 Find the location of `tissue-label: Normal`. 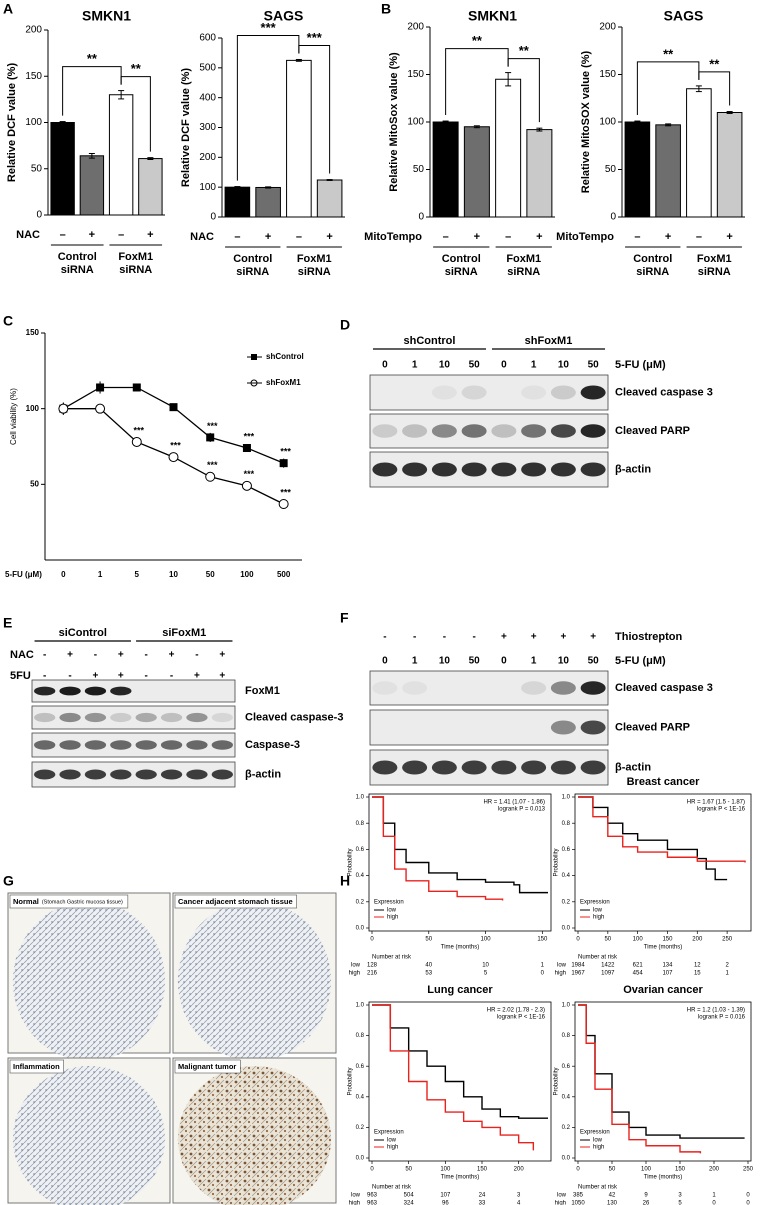

tissue-label: Normal is located at coordinates (26, 901).